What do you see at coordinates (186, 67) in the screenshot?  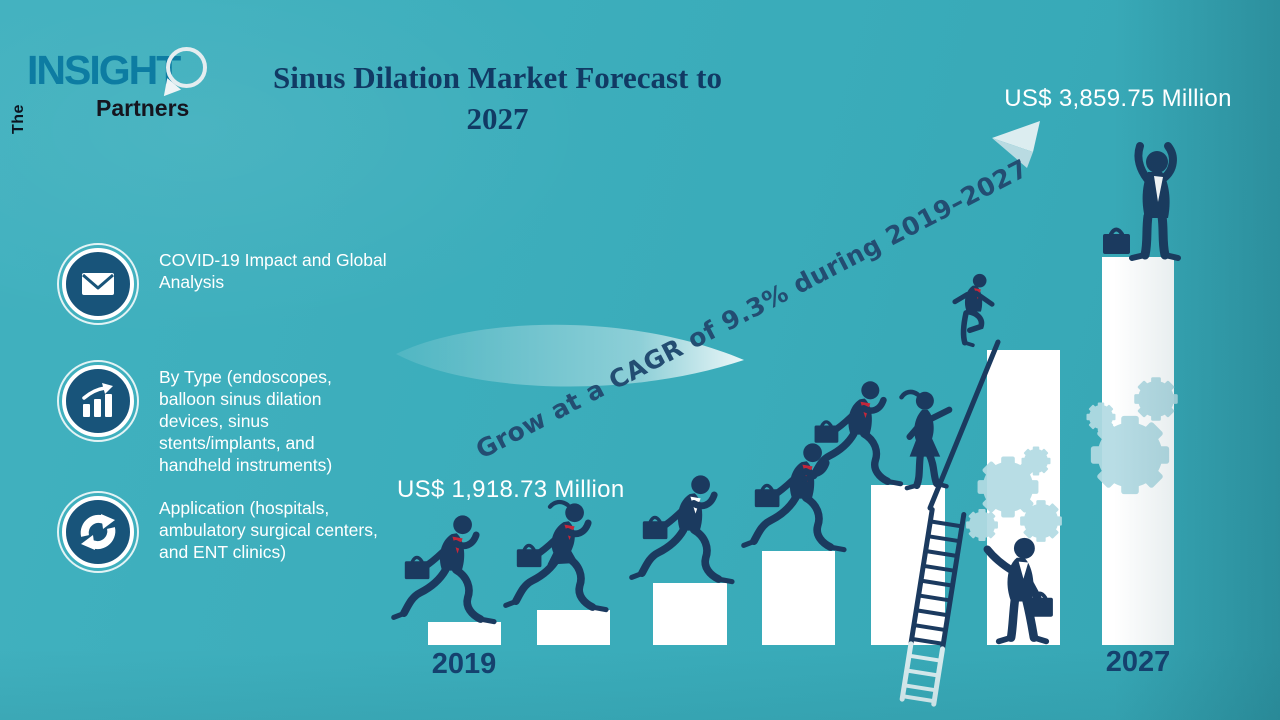 I see `magnifier-icon` at bounding box center [186, 67].